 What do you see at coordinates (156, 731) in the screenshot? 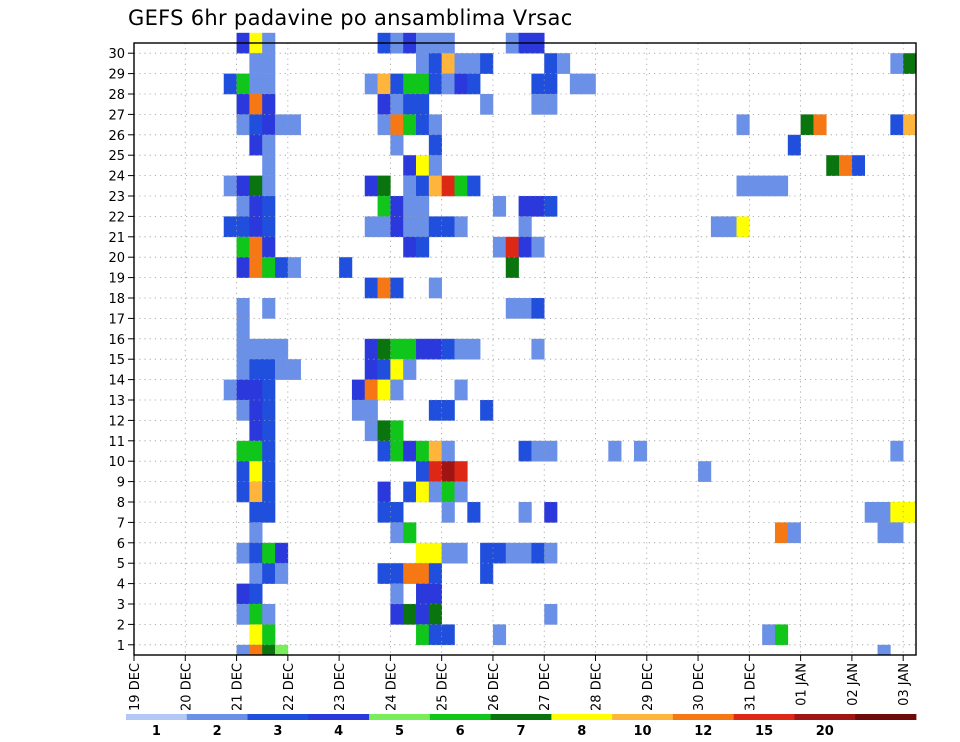
I see `colorbar-label: 1` at bounding box center [156, 731].